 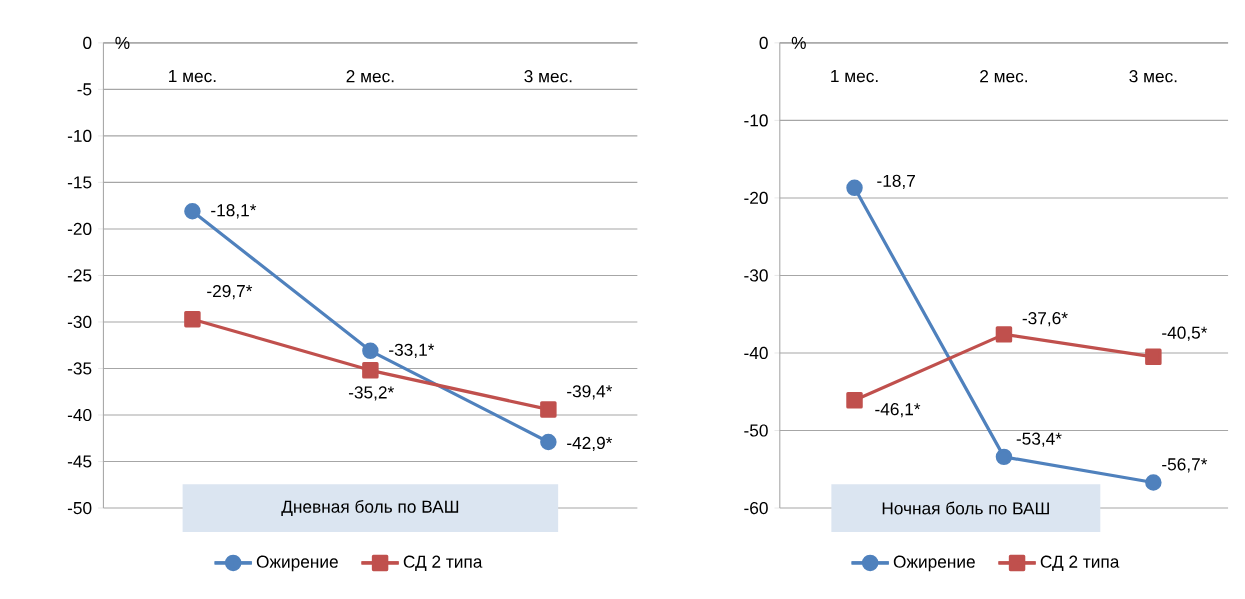 What do you see at coordinates (79, 368) in the screenshot?
I see `y-tick-label: -35` at bounding box center [79, 368].